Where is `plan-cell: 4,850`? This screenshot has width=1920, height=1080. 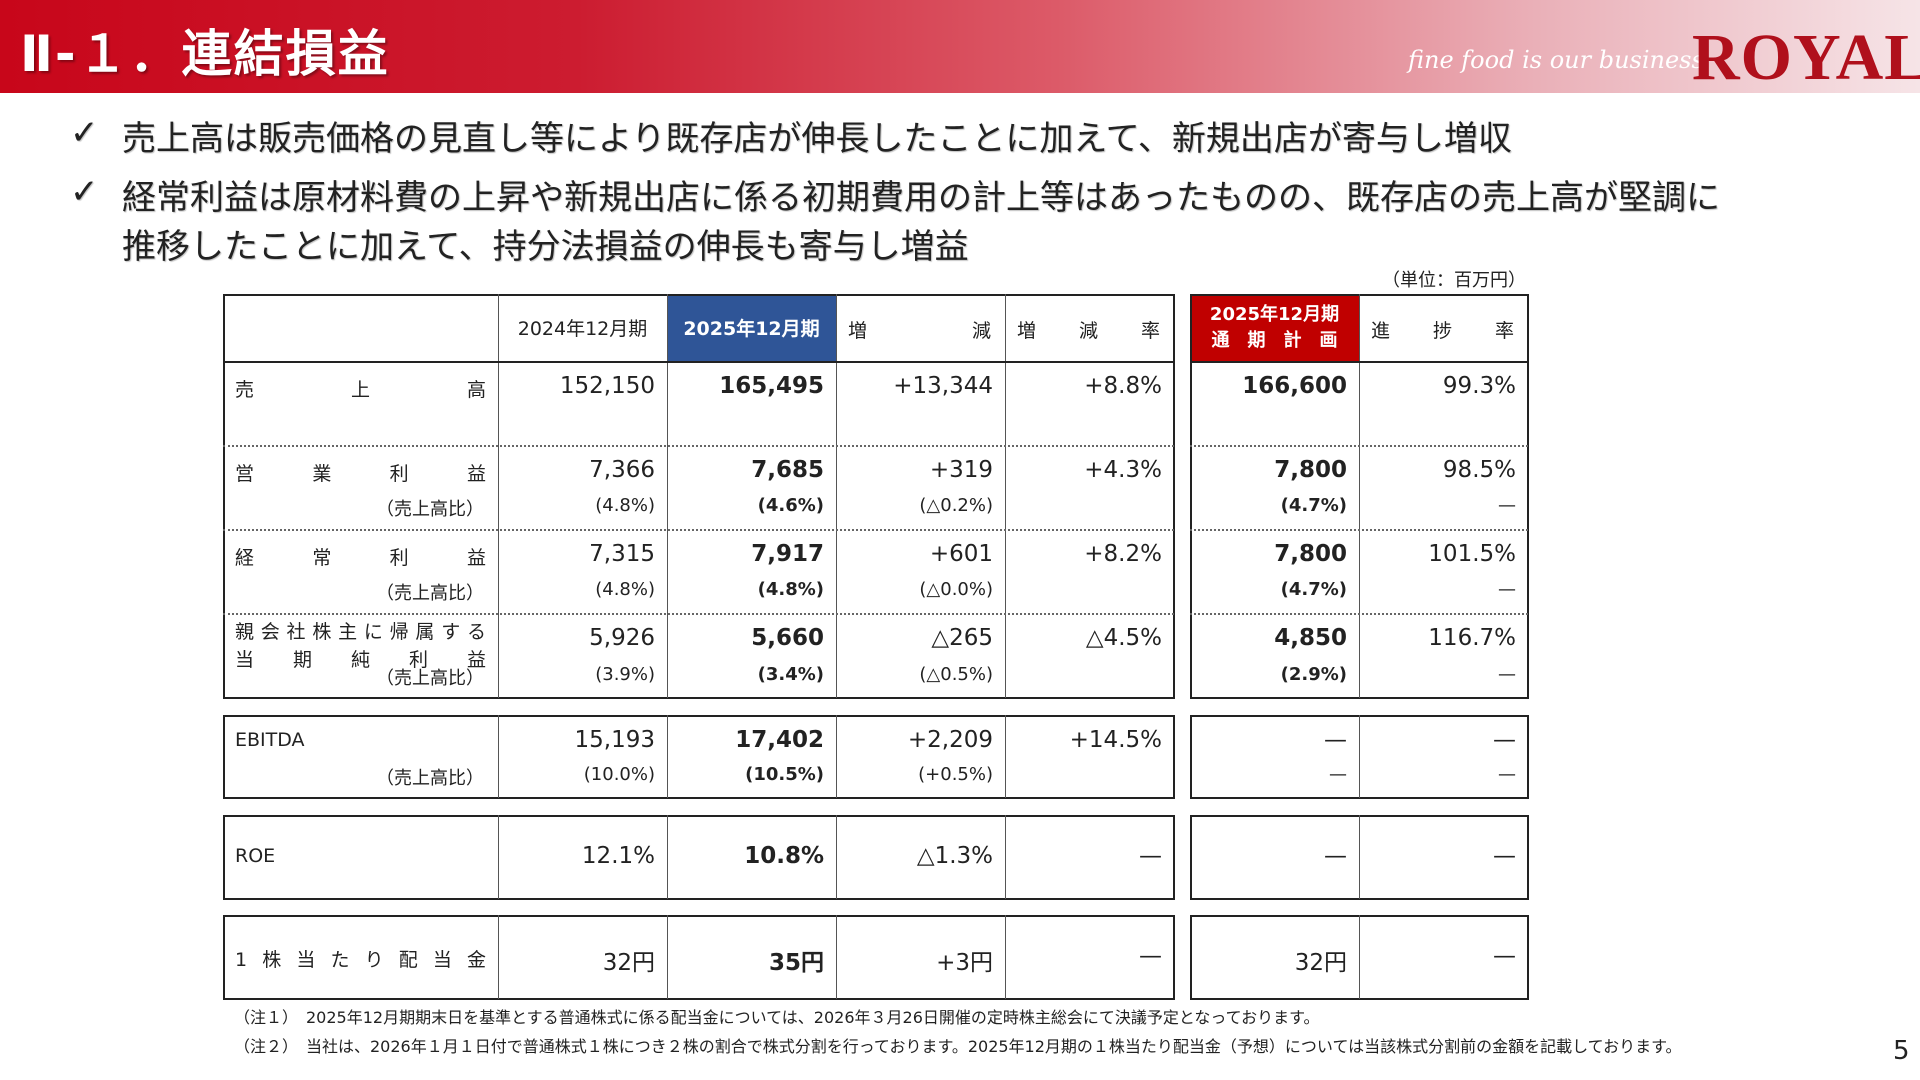 plan-cell: 4,850 is located at coordinates (1310, 638).